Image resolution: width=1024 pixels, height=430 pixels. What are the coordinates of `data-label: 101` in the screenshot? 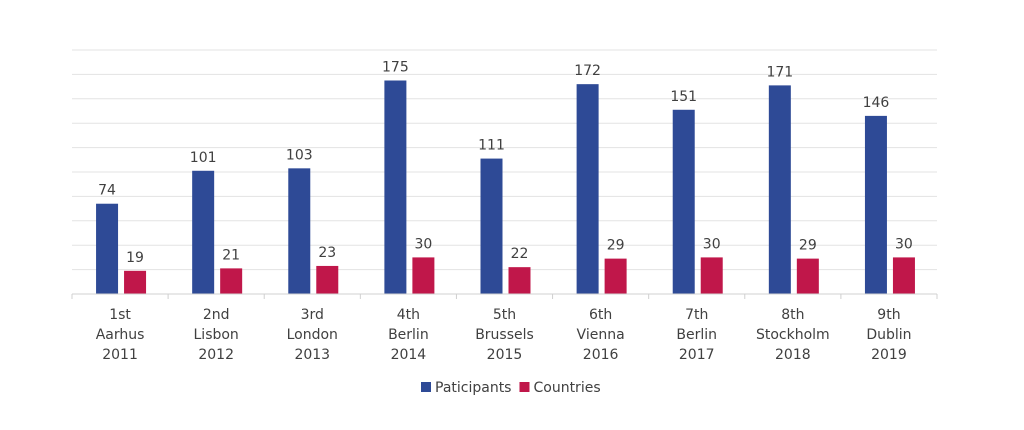 It's located at (203, 158).